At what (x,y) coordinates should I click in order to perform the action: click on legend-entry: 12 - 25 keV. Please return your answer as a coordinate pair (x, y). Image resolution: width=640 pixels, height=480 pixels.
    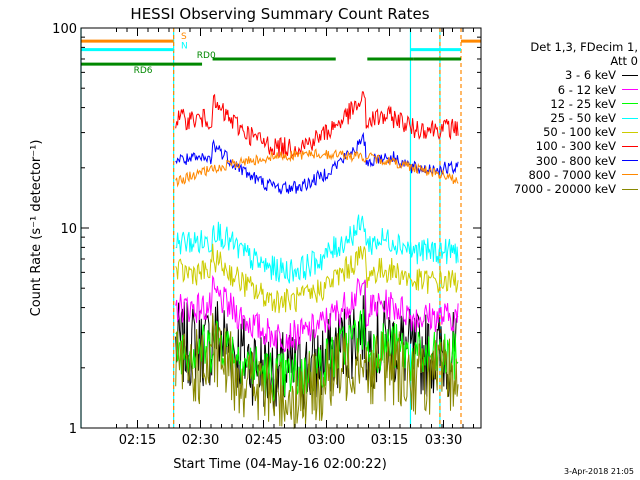
    Looking at the image, I should click on (565, 104).